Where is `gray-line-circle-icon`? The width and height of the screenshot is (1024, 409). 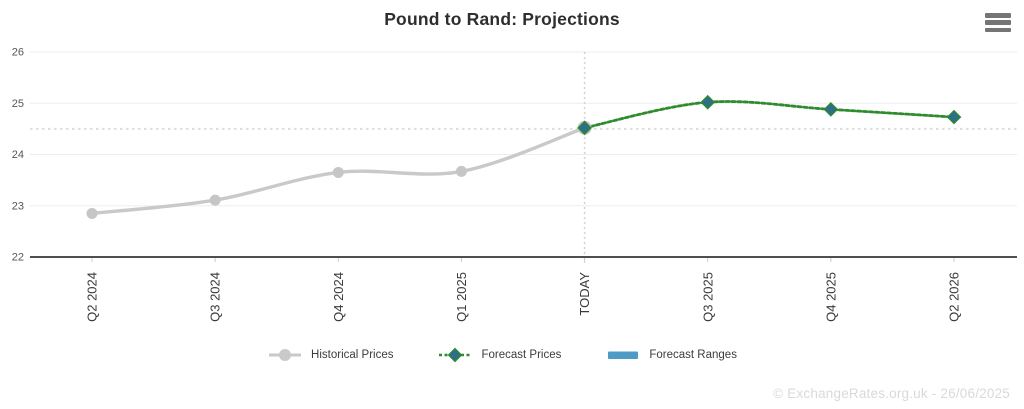
gray-line-circle-icon is located at coordinates (285, 355).